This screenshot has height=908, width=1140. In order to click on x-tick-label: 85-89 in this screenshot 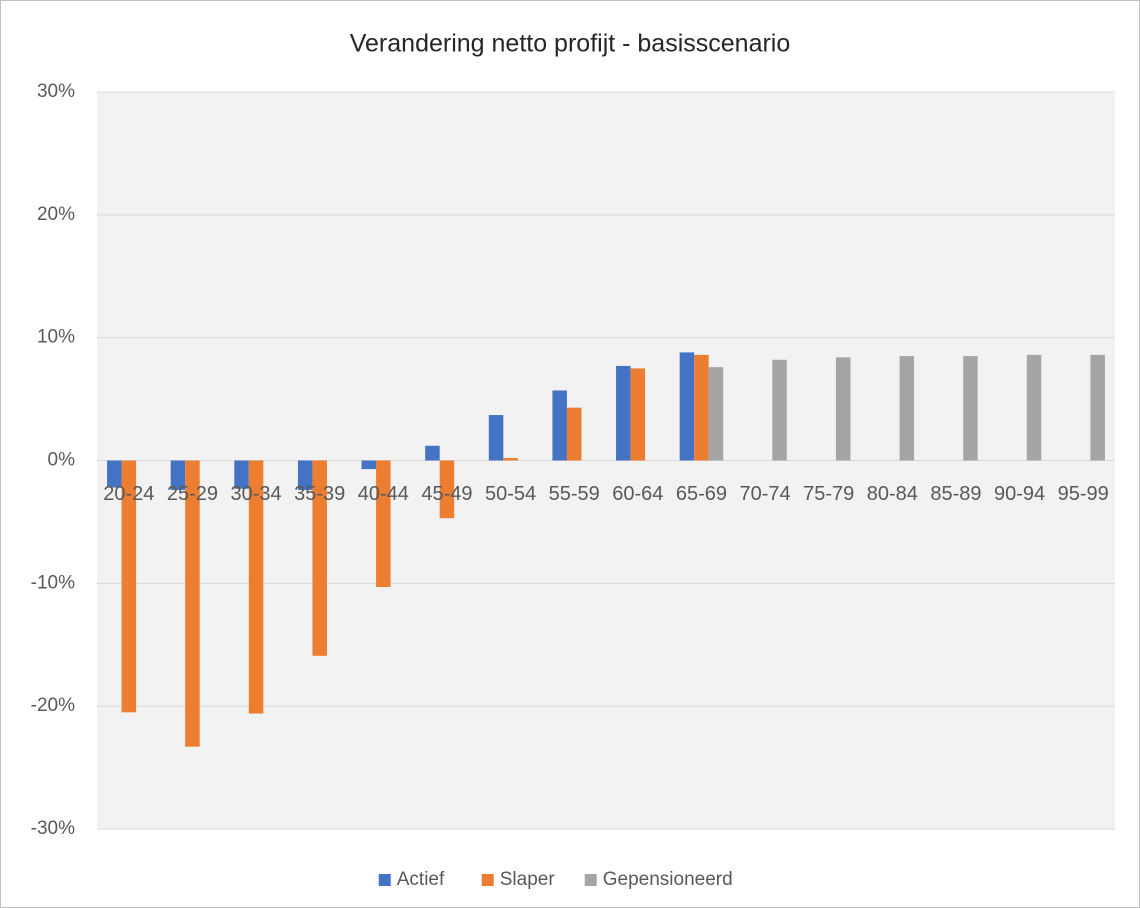, I will do `click(955, 494)`.